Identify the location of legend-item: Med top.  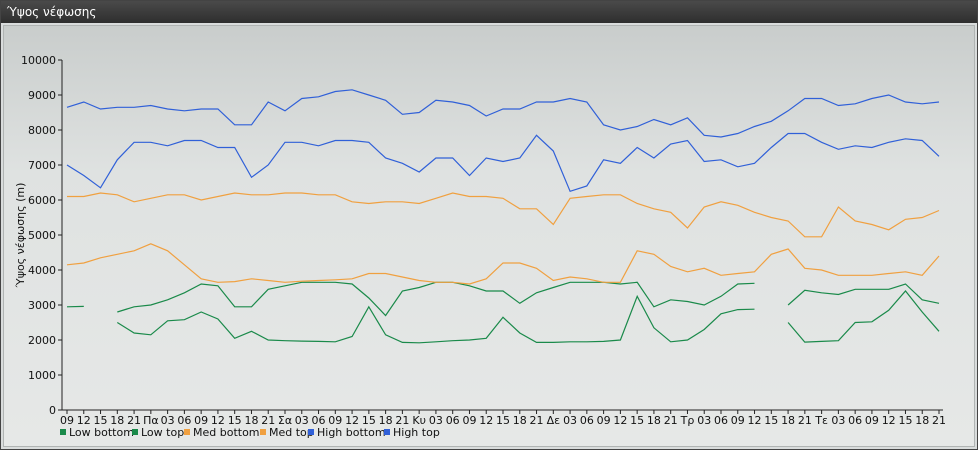
(287, 432).